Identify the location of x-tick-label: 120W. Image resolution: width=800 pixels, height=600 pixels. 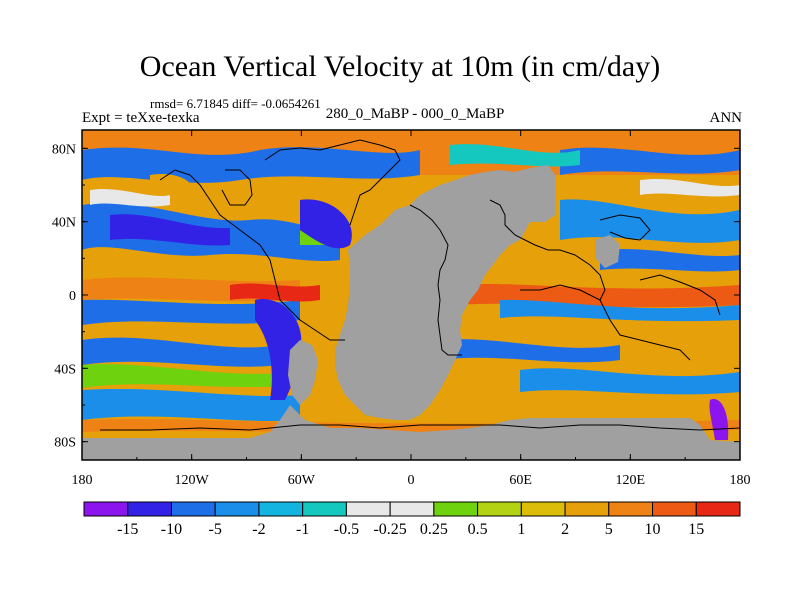
(192, 480).